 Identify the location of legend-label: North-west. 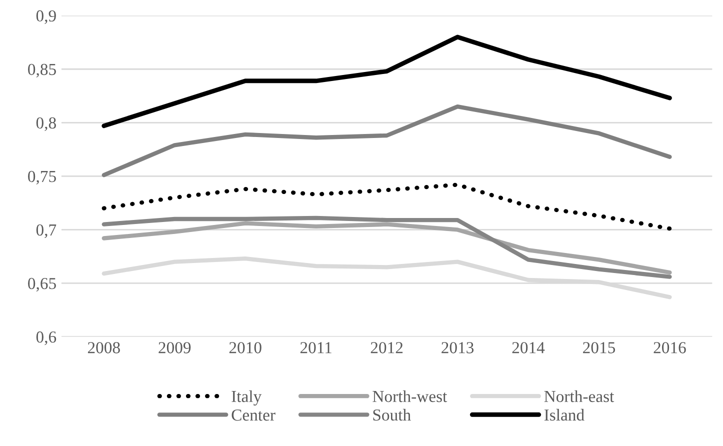
(410, 396).